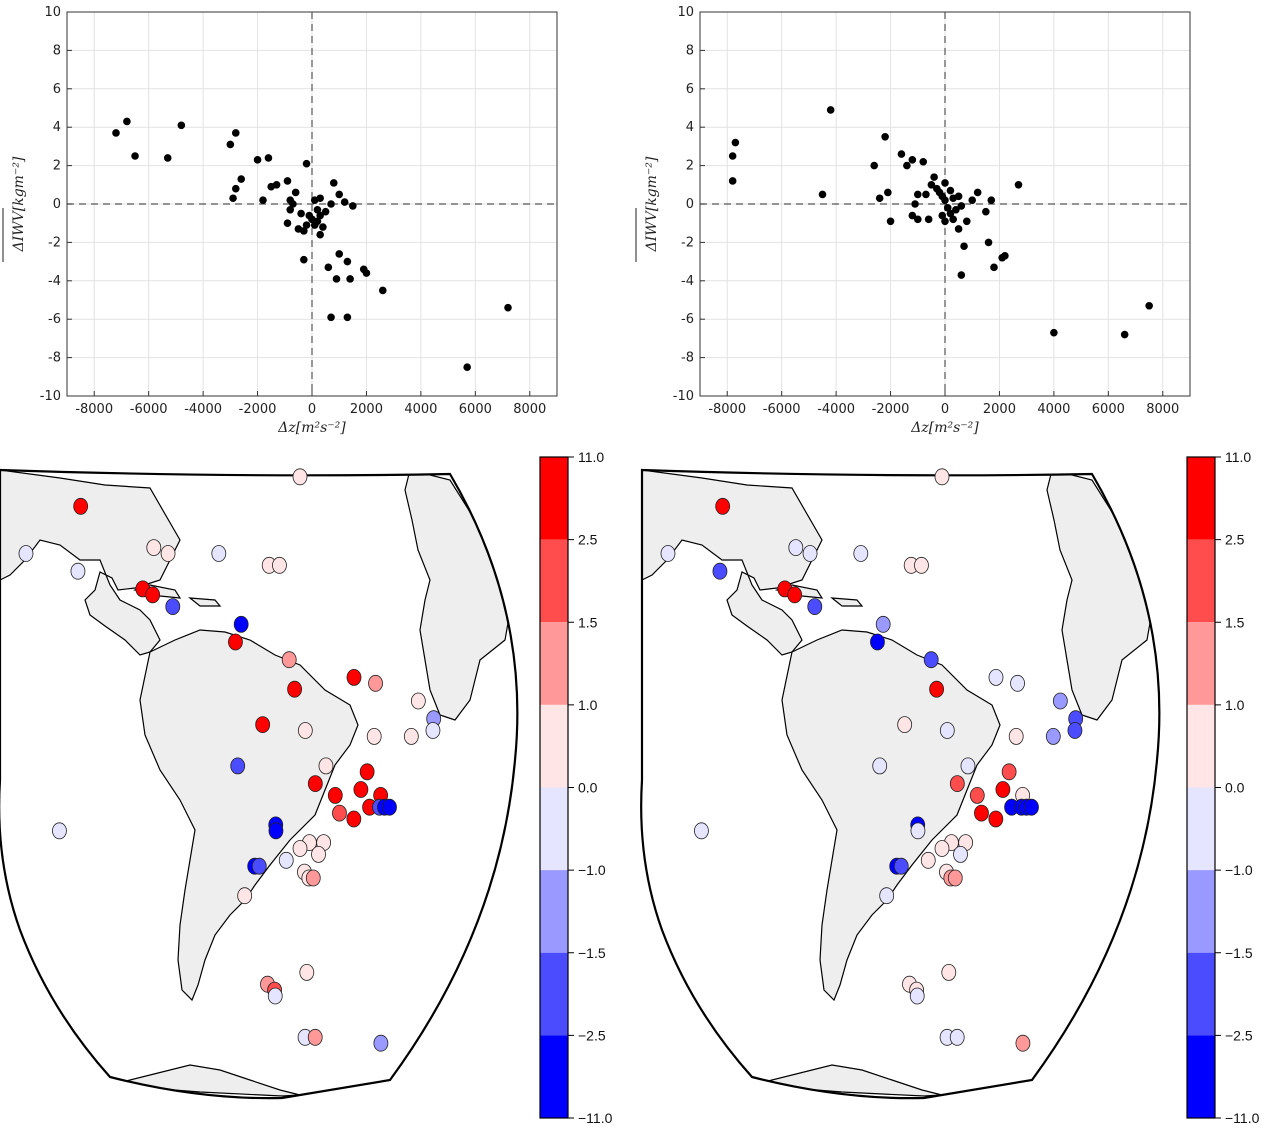 This screenshot has width=1280, height=1135. I want to click on x-tick-label: -6000, so click(149, 409).